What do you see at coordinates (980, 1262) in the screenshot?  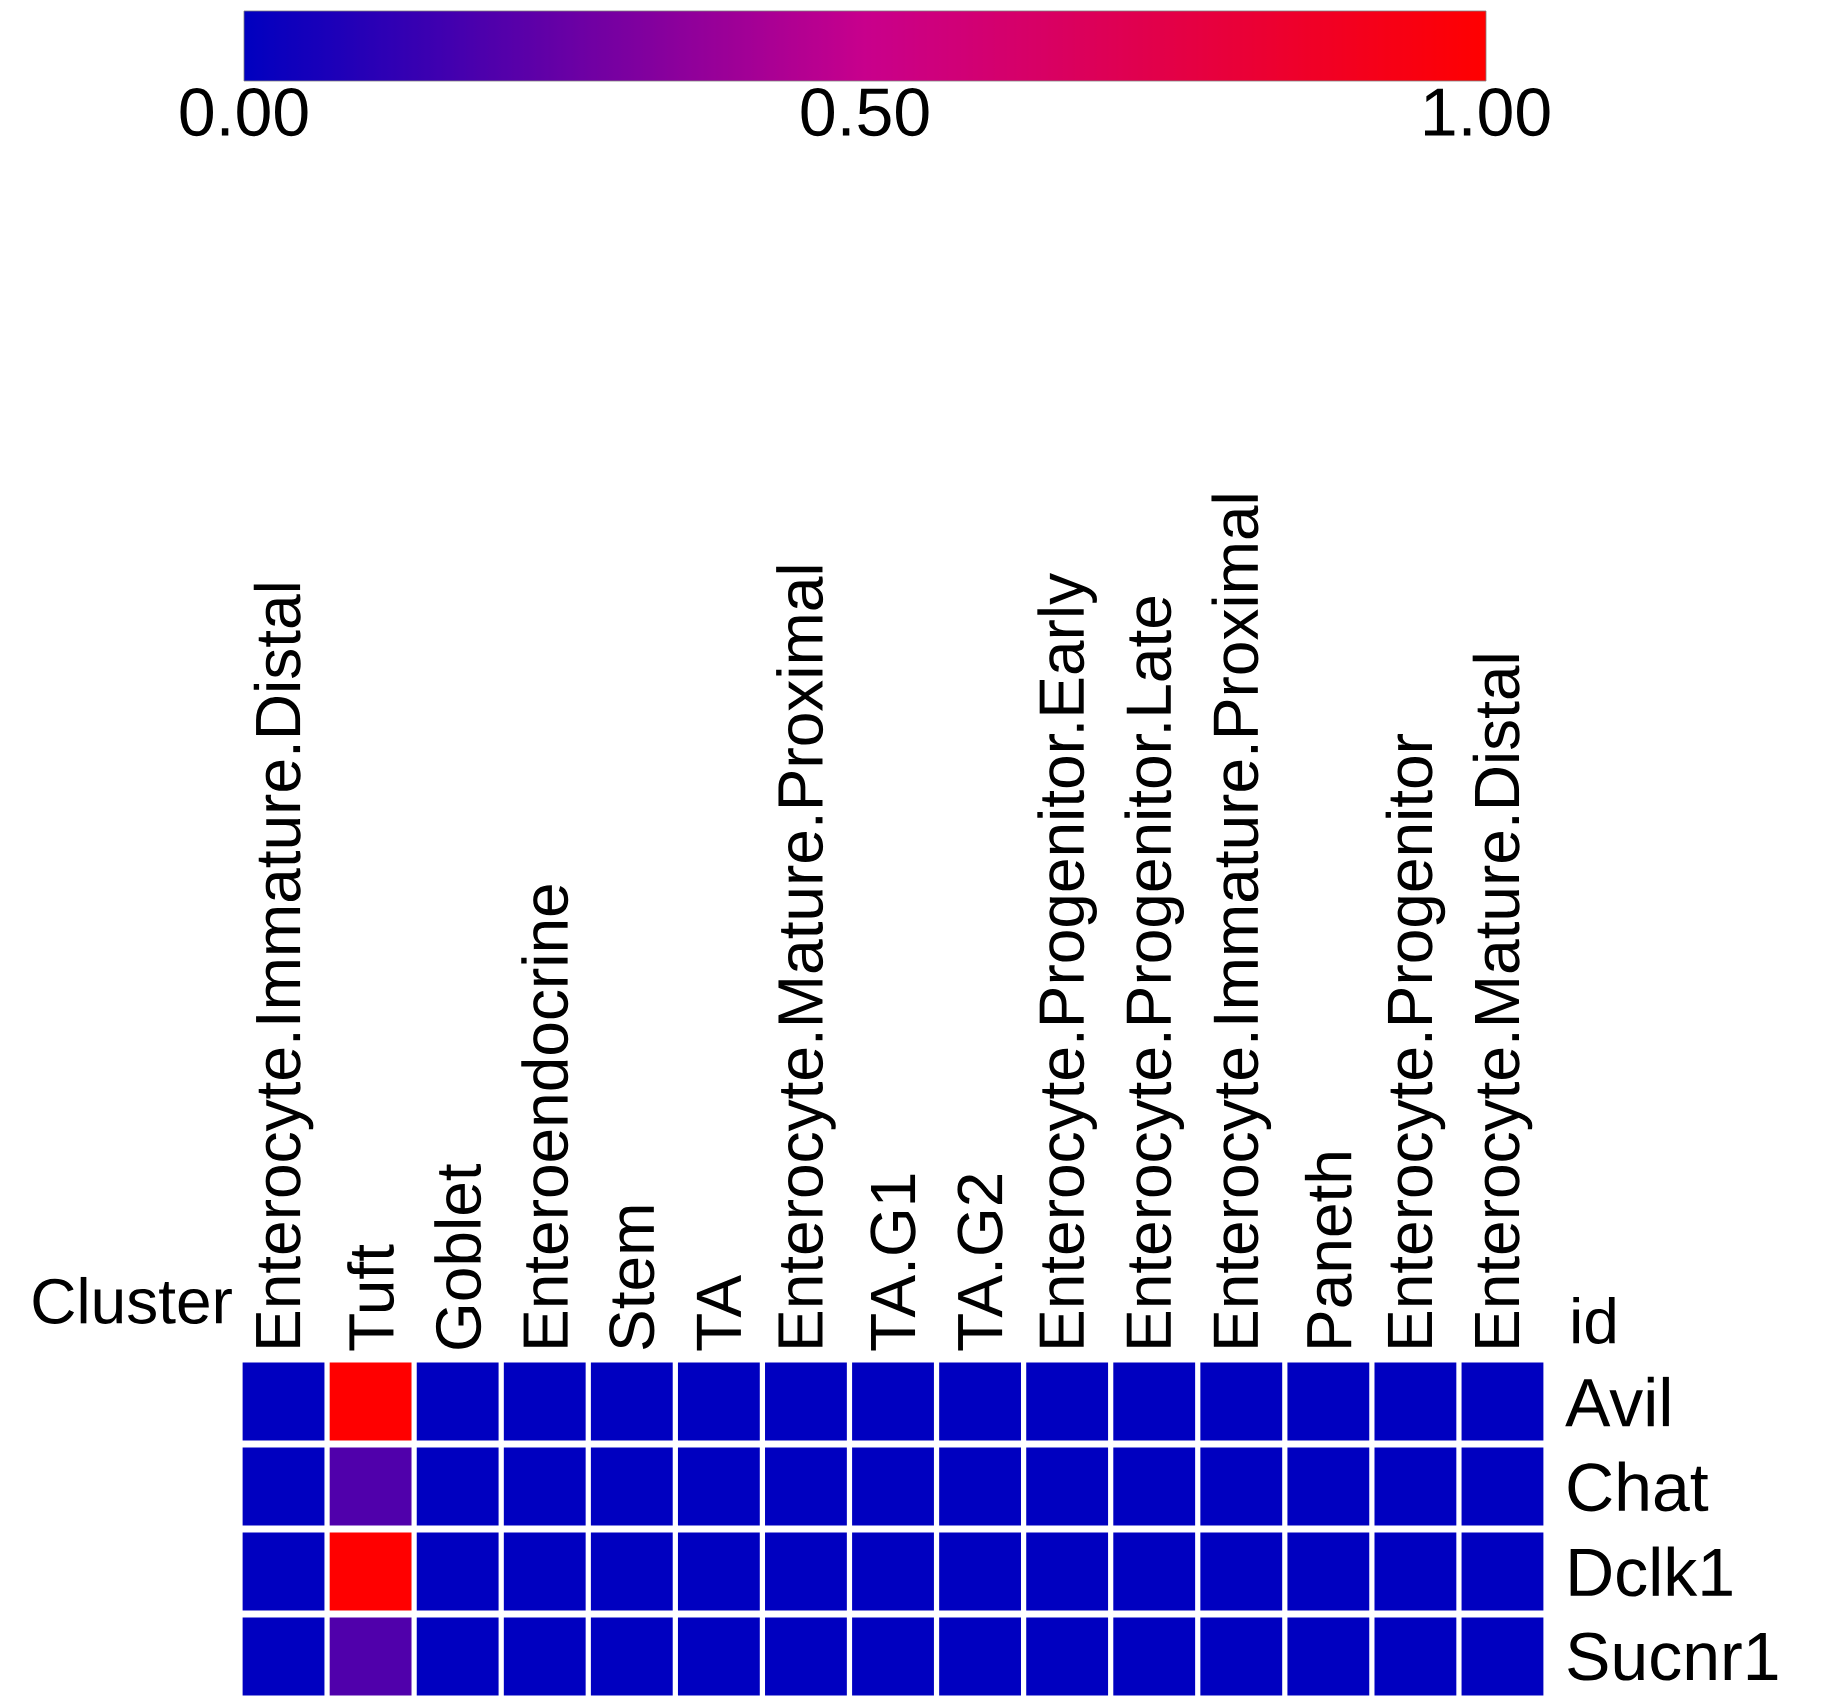 I see `x-tick-label: TA.G2` at bounding box center [980, 1262].